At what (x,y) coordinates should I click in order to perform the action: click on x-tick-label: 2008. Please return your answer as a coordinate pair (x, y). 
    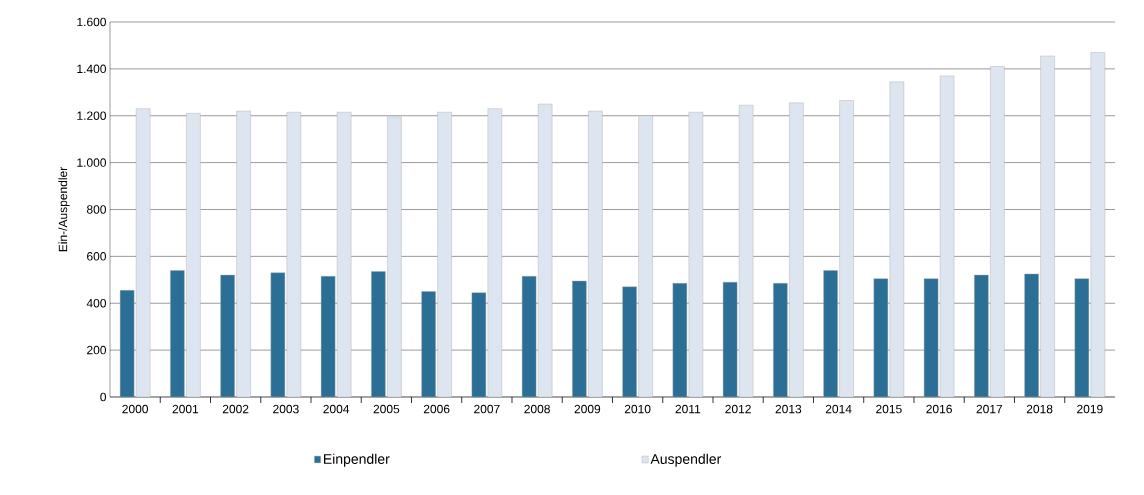
    Looking at the image, I should click on (537, 409).